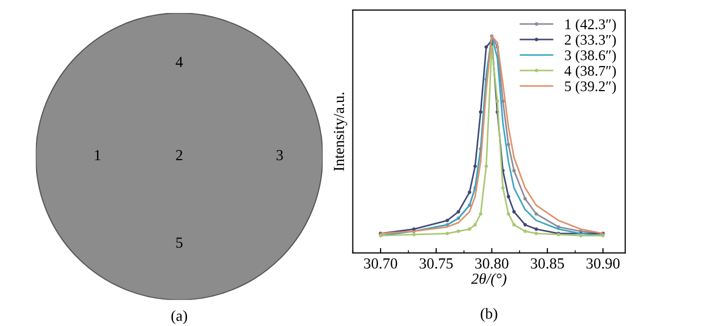 The image size is (717, 326). I want to click on legend-label: 3 (38.6″), so click(590, 57).